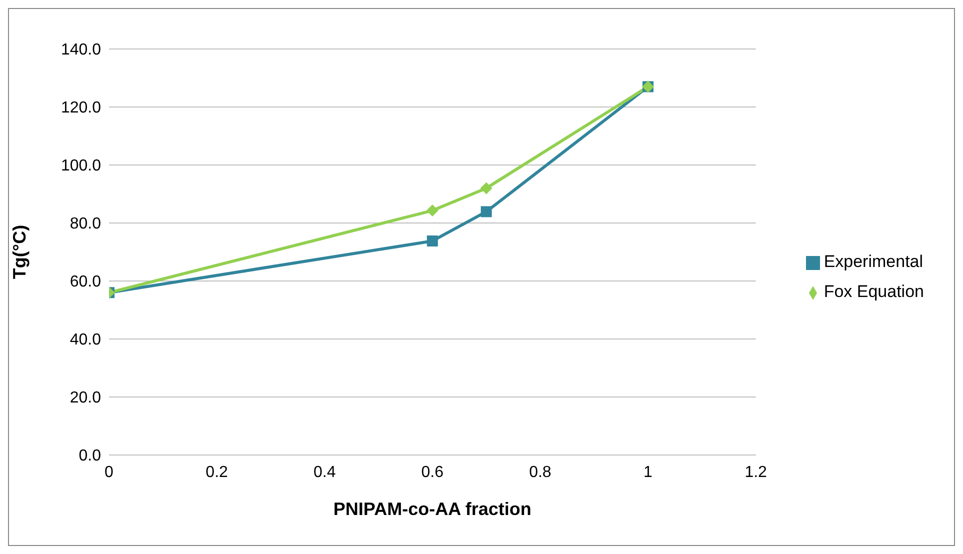  What do you see at coordinates (874, 261) in the screenshot?
I see `legend-label: Experimental` at bounding box center [874, 261].